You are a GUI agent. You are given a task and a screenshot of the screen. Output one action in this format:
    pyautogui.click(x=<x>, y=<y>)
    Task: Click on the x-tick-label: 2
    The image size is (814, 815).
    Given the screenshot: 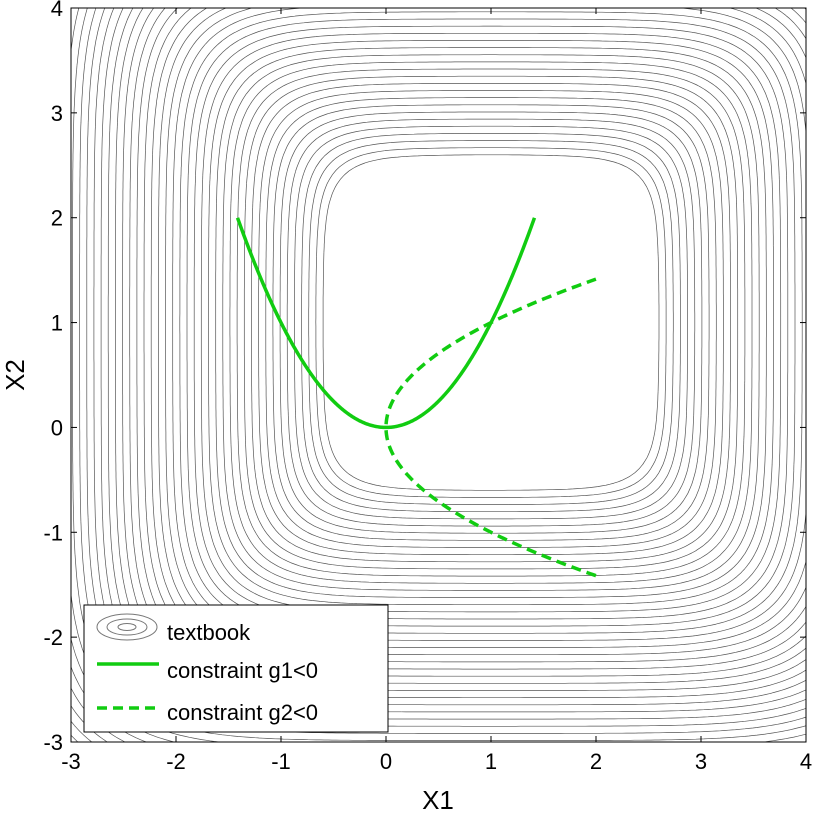 What is the action you would take?
    pyautogui.click(x=596, y=761)
    